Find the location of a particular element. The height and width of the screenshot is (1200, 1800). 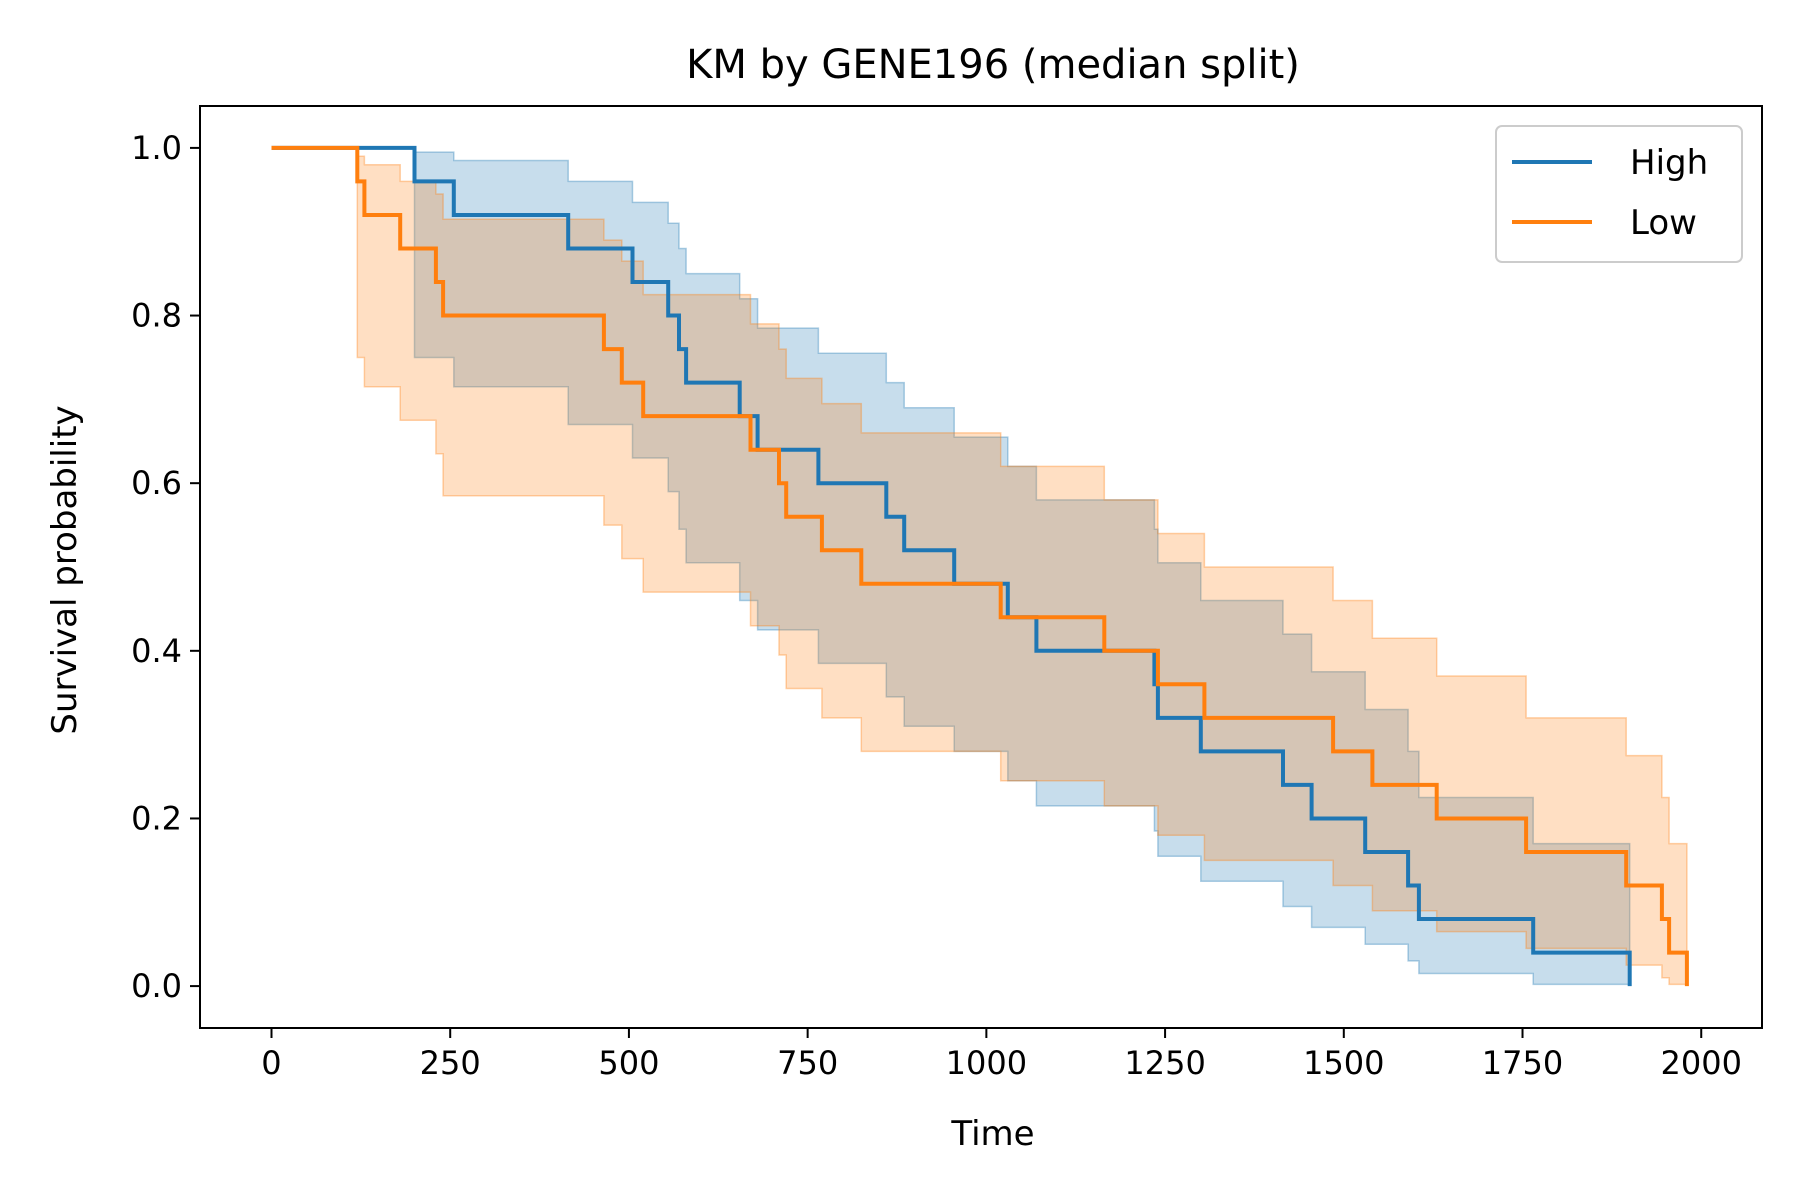

x-tick-label: 2000 is located at coordinates (1701, 1063).